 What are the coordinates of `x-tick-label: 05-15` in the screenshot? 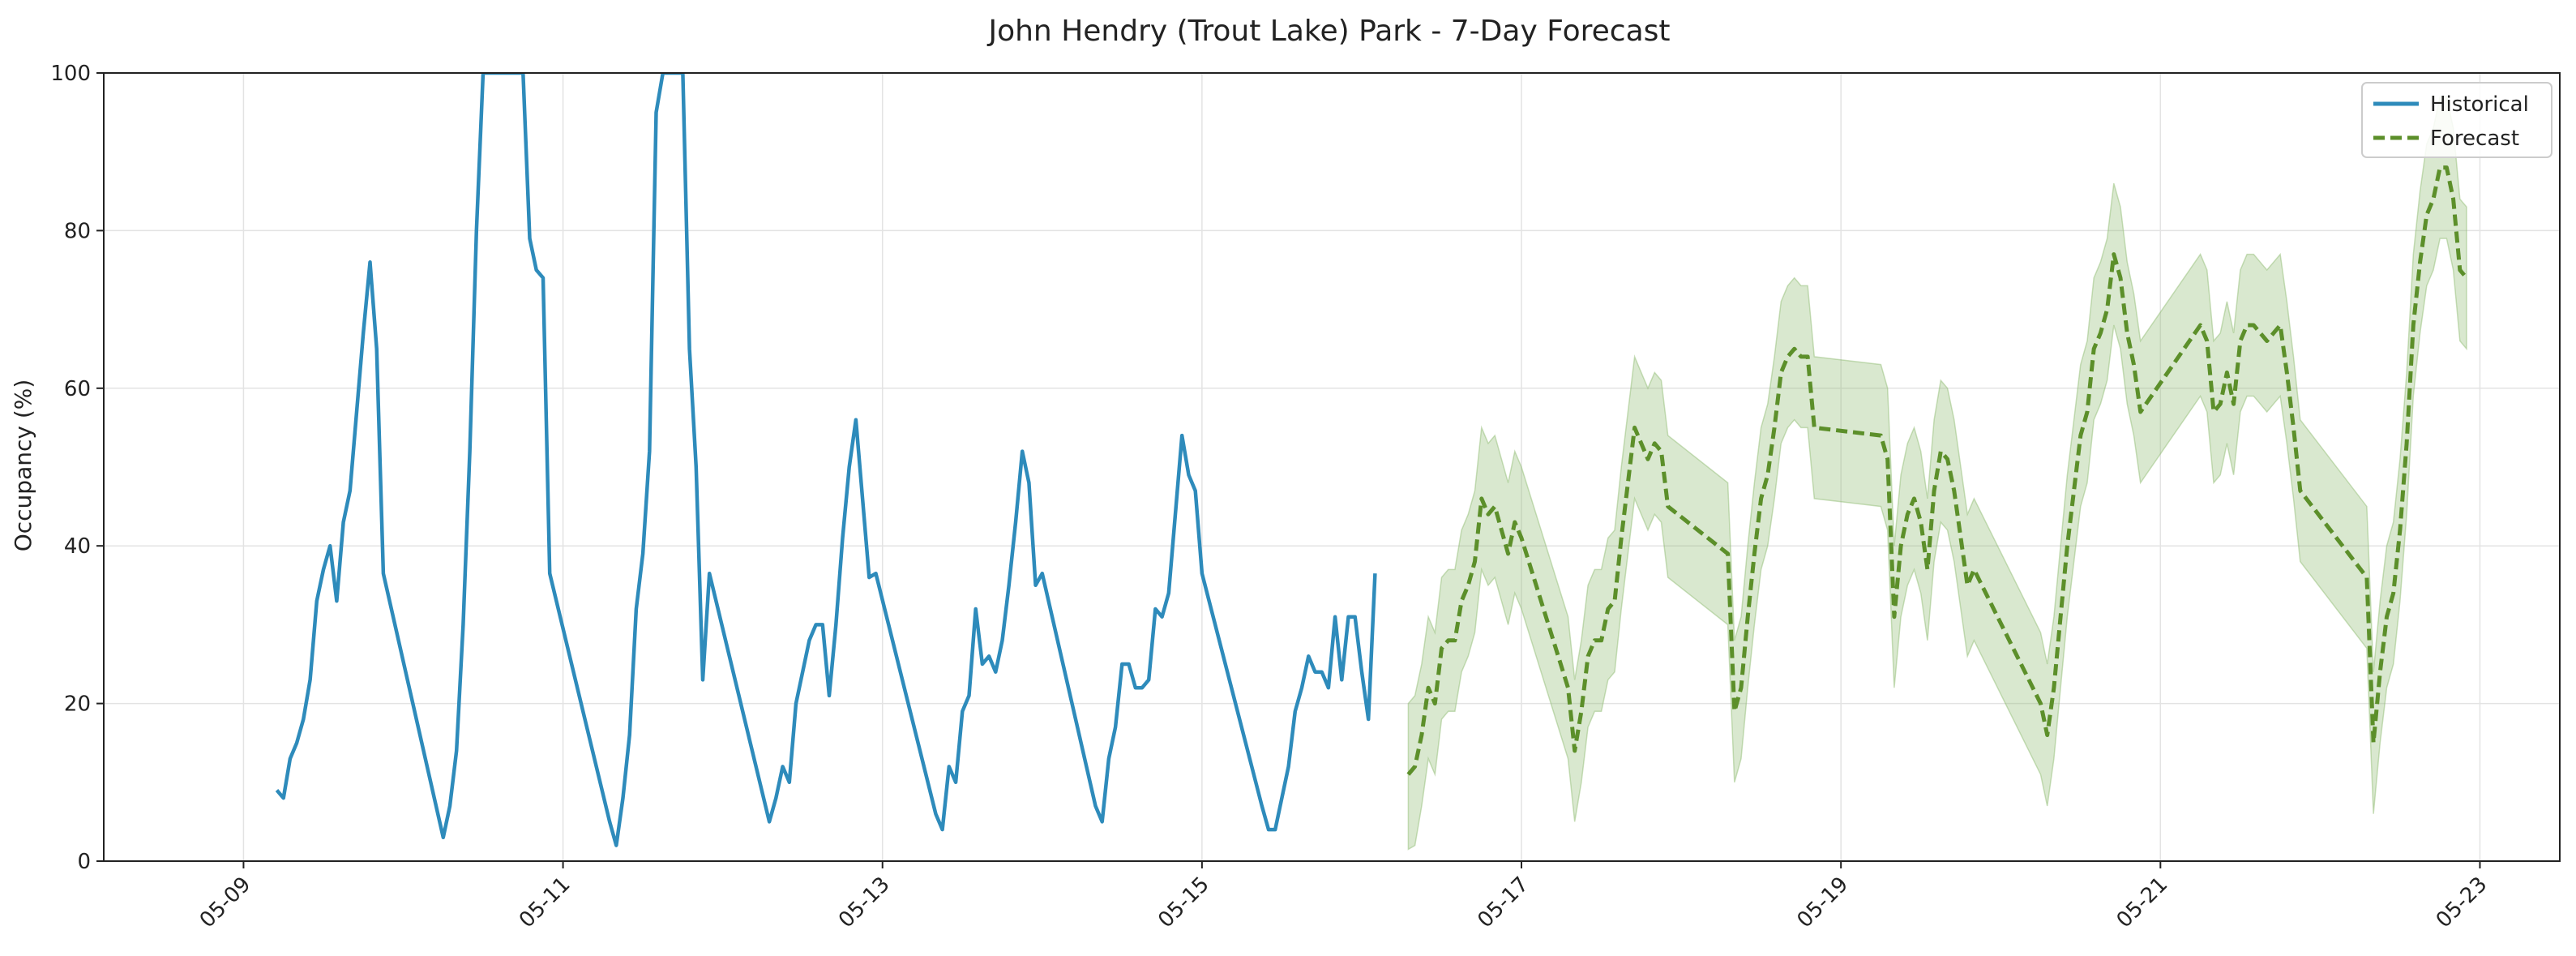 It's located at (1183, 902).